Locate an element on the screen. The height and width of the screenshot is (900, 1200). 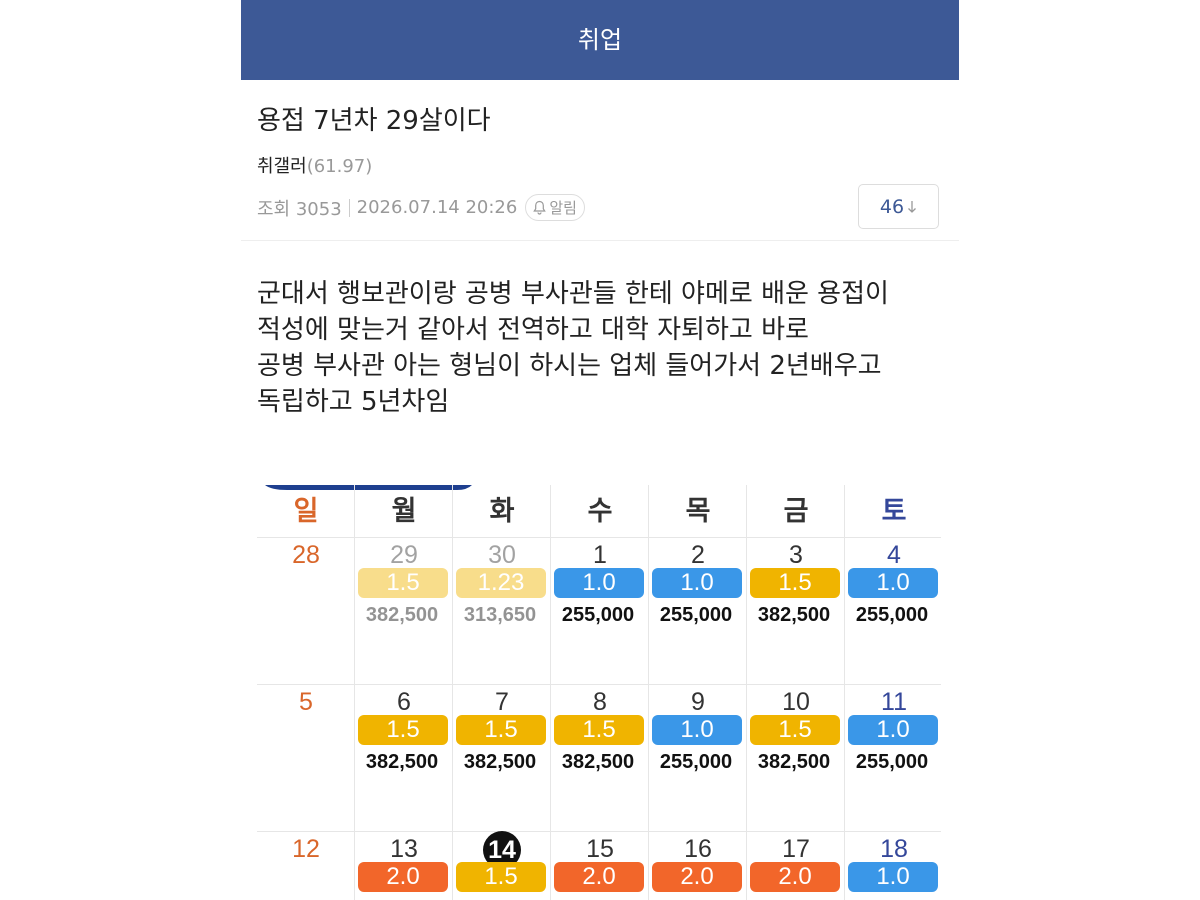
comment-button: 46 is located at coordinates (898, 206).